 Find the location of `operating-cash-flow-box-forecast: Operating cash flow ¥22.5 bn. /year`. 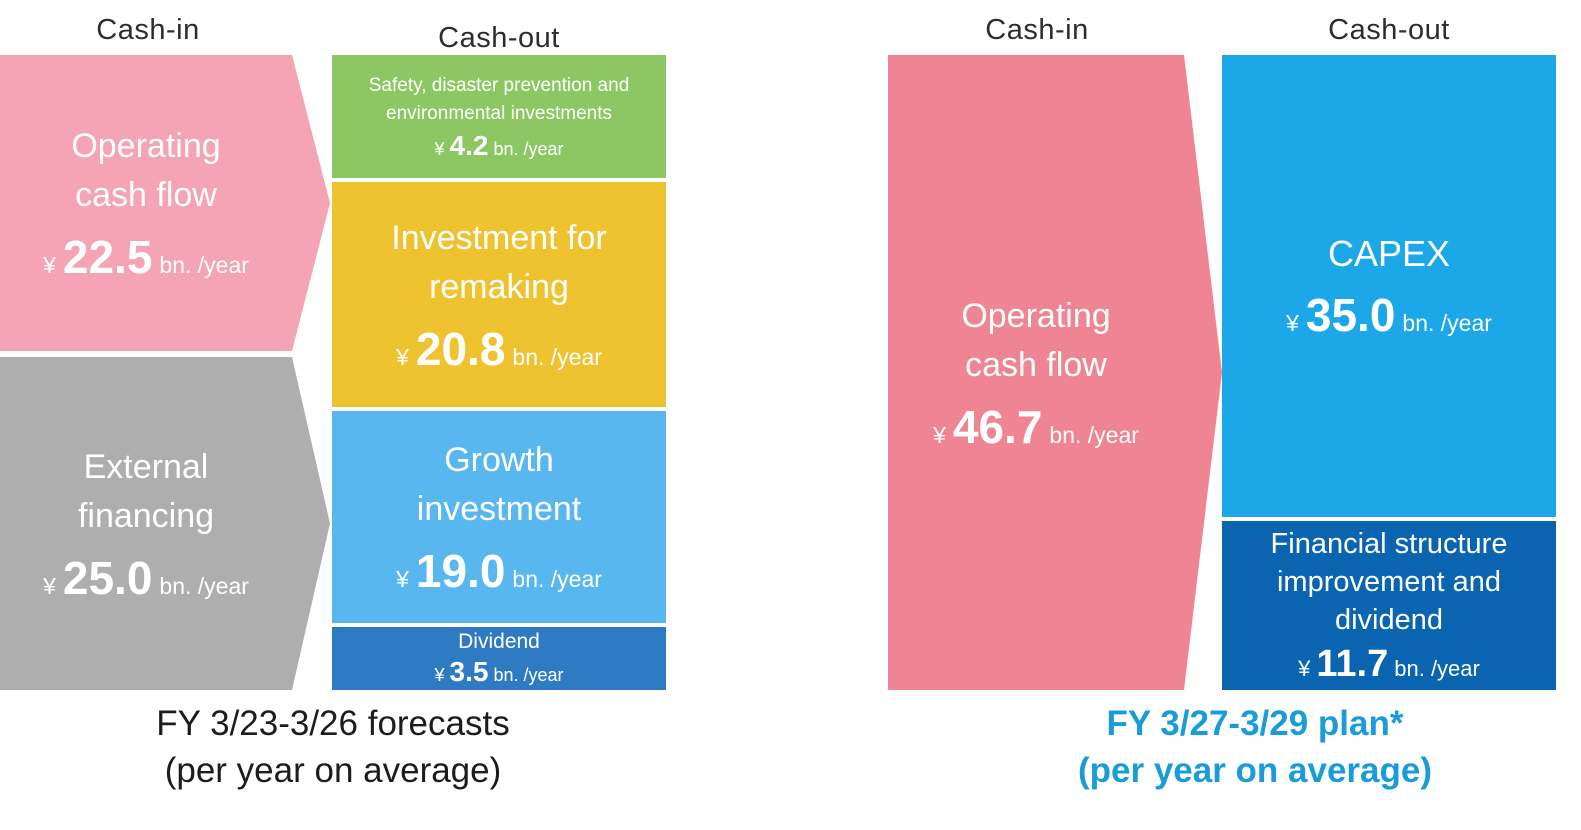

operating-cash-flow-box-forecast: Operating cash flow ¥22.5 bn. /year is located at coordinates (165, 203).